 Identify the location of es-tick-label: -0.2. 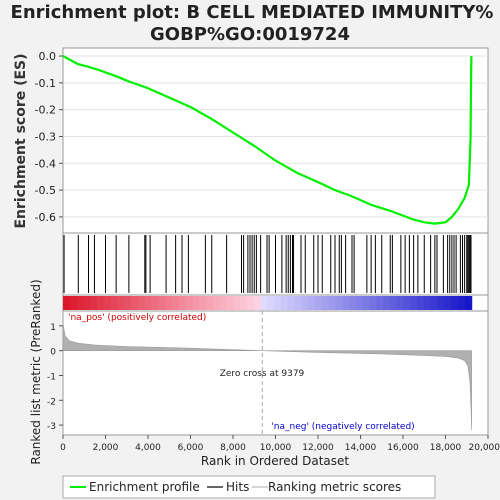
(45, 110).